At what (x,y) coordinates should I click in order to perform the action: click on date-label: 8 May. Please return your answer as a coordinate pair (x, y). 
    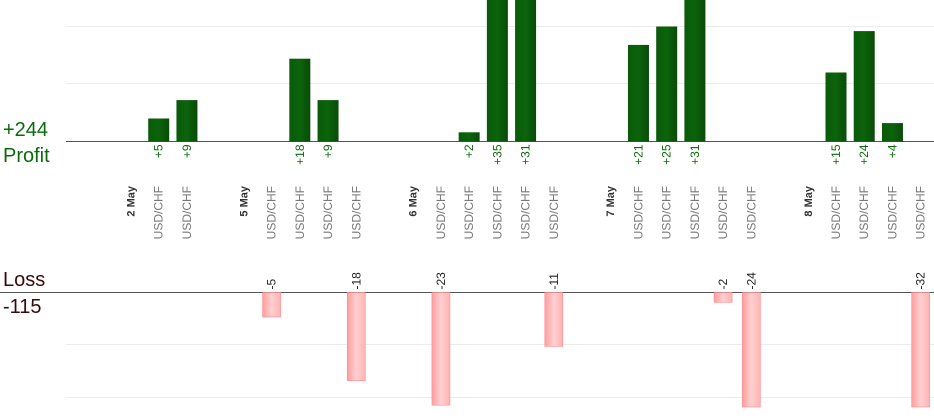
    Looking at the image, I should click on (809, 200).